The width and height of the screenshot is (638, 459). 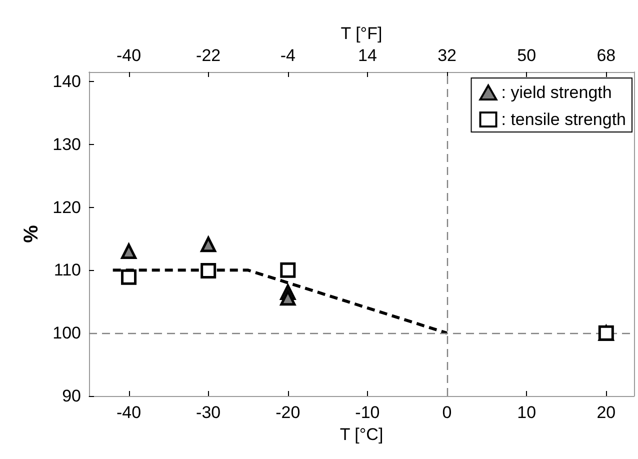 I want to click on x2-tick-label: 14, so click(x=367, y=55).